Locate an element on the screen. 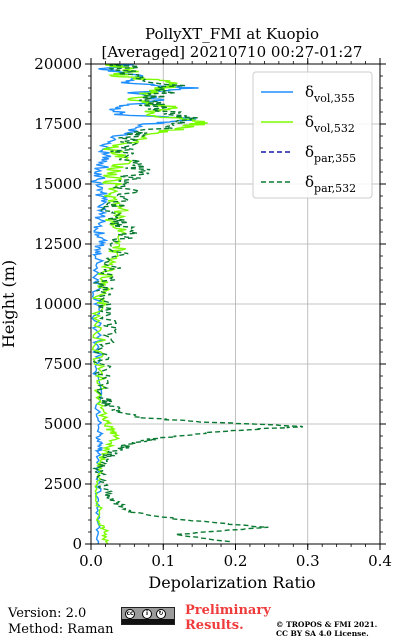 This screenshot has width=400, height=640. x-axis-label: Depolarization Ratio is located at coordinates (231, 582).